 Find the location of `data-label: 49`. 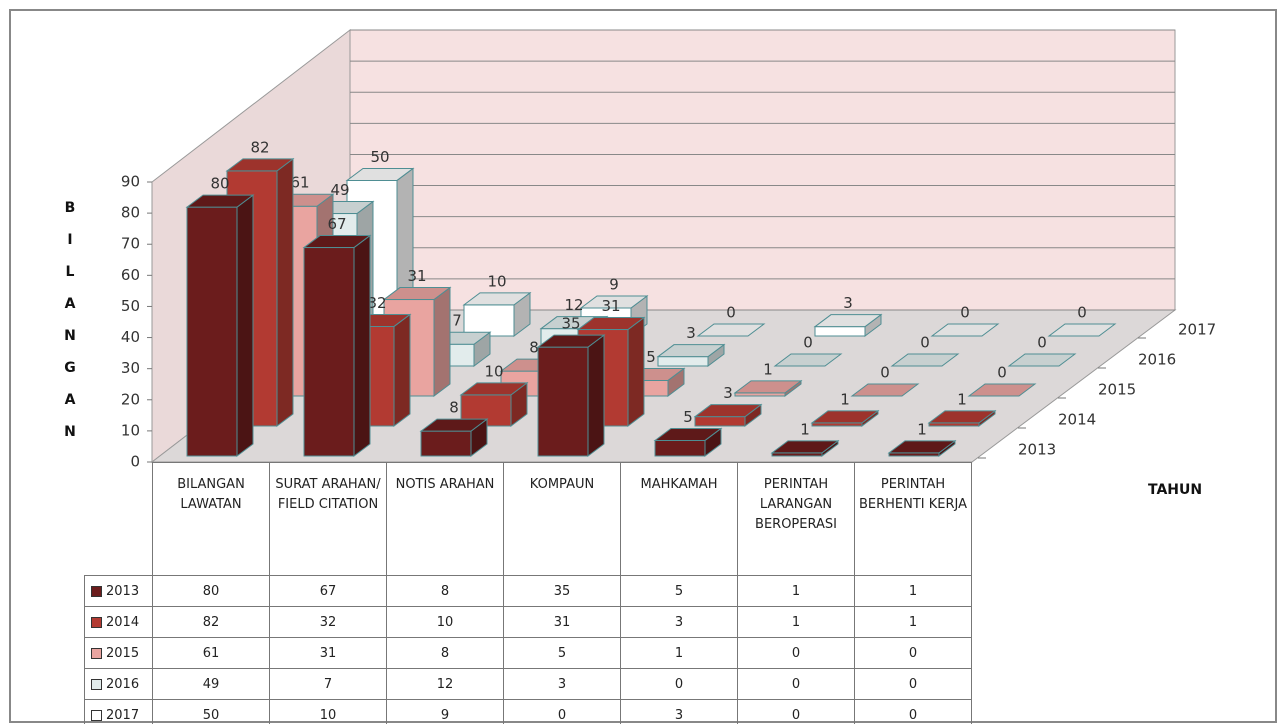

data-label: 49 is located at coordinates (339, 190).